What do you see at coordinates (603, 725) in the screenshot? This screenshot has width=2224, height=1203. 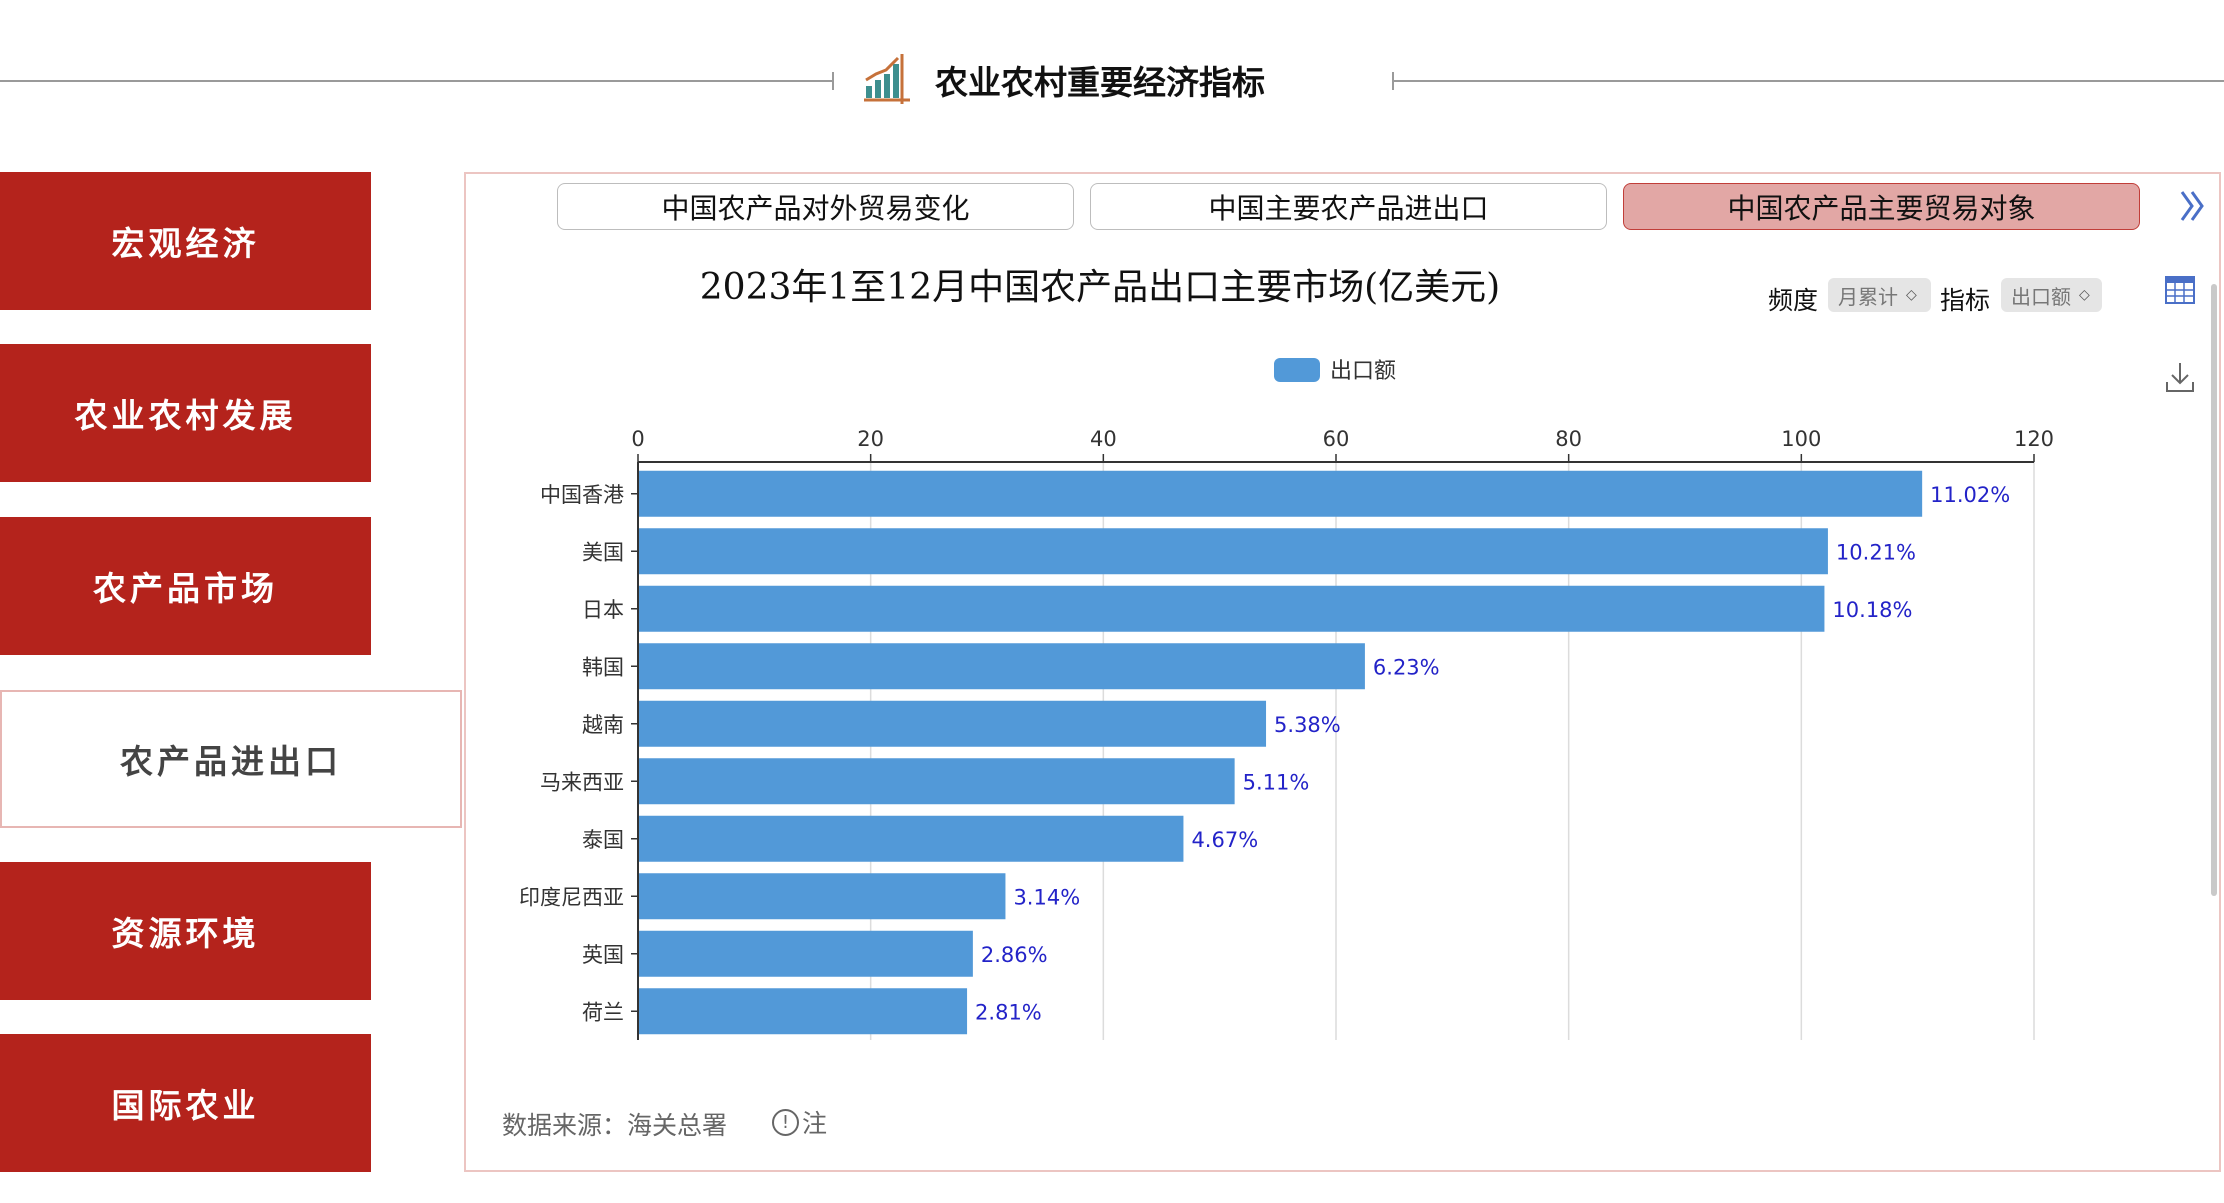 I see `y-tick-label: 越南` at bounding box center [603, 725].